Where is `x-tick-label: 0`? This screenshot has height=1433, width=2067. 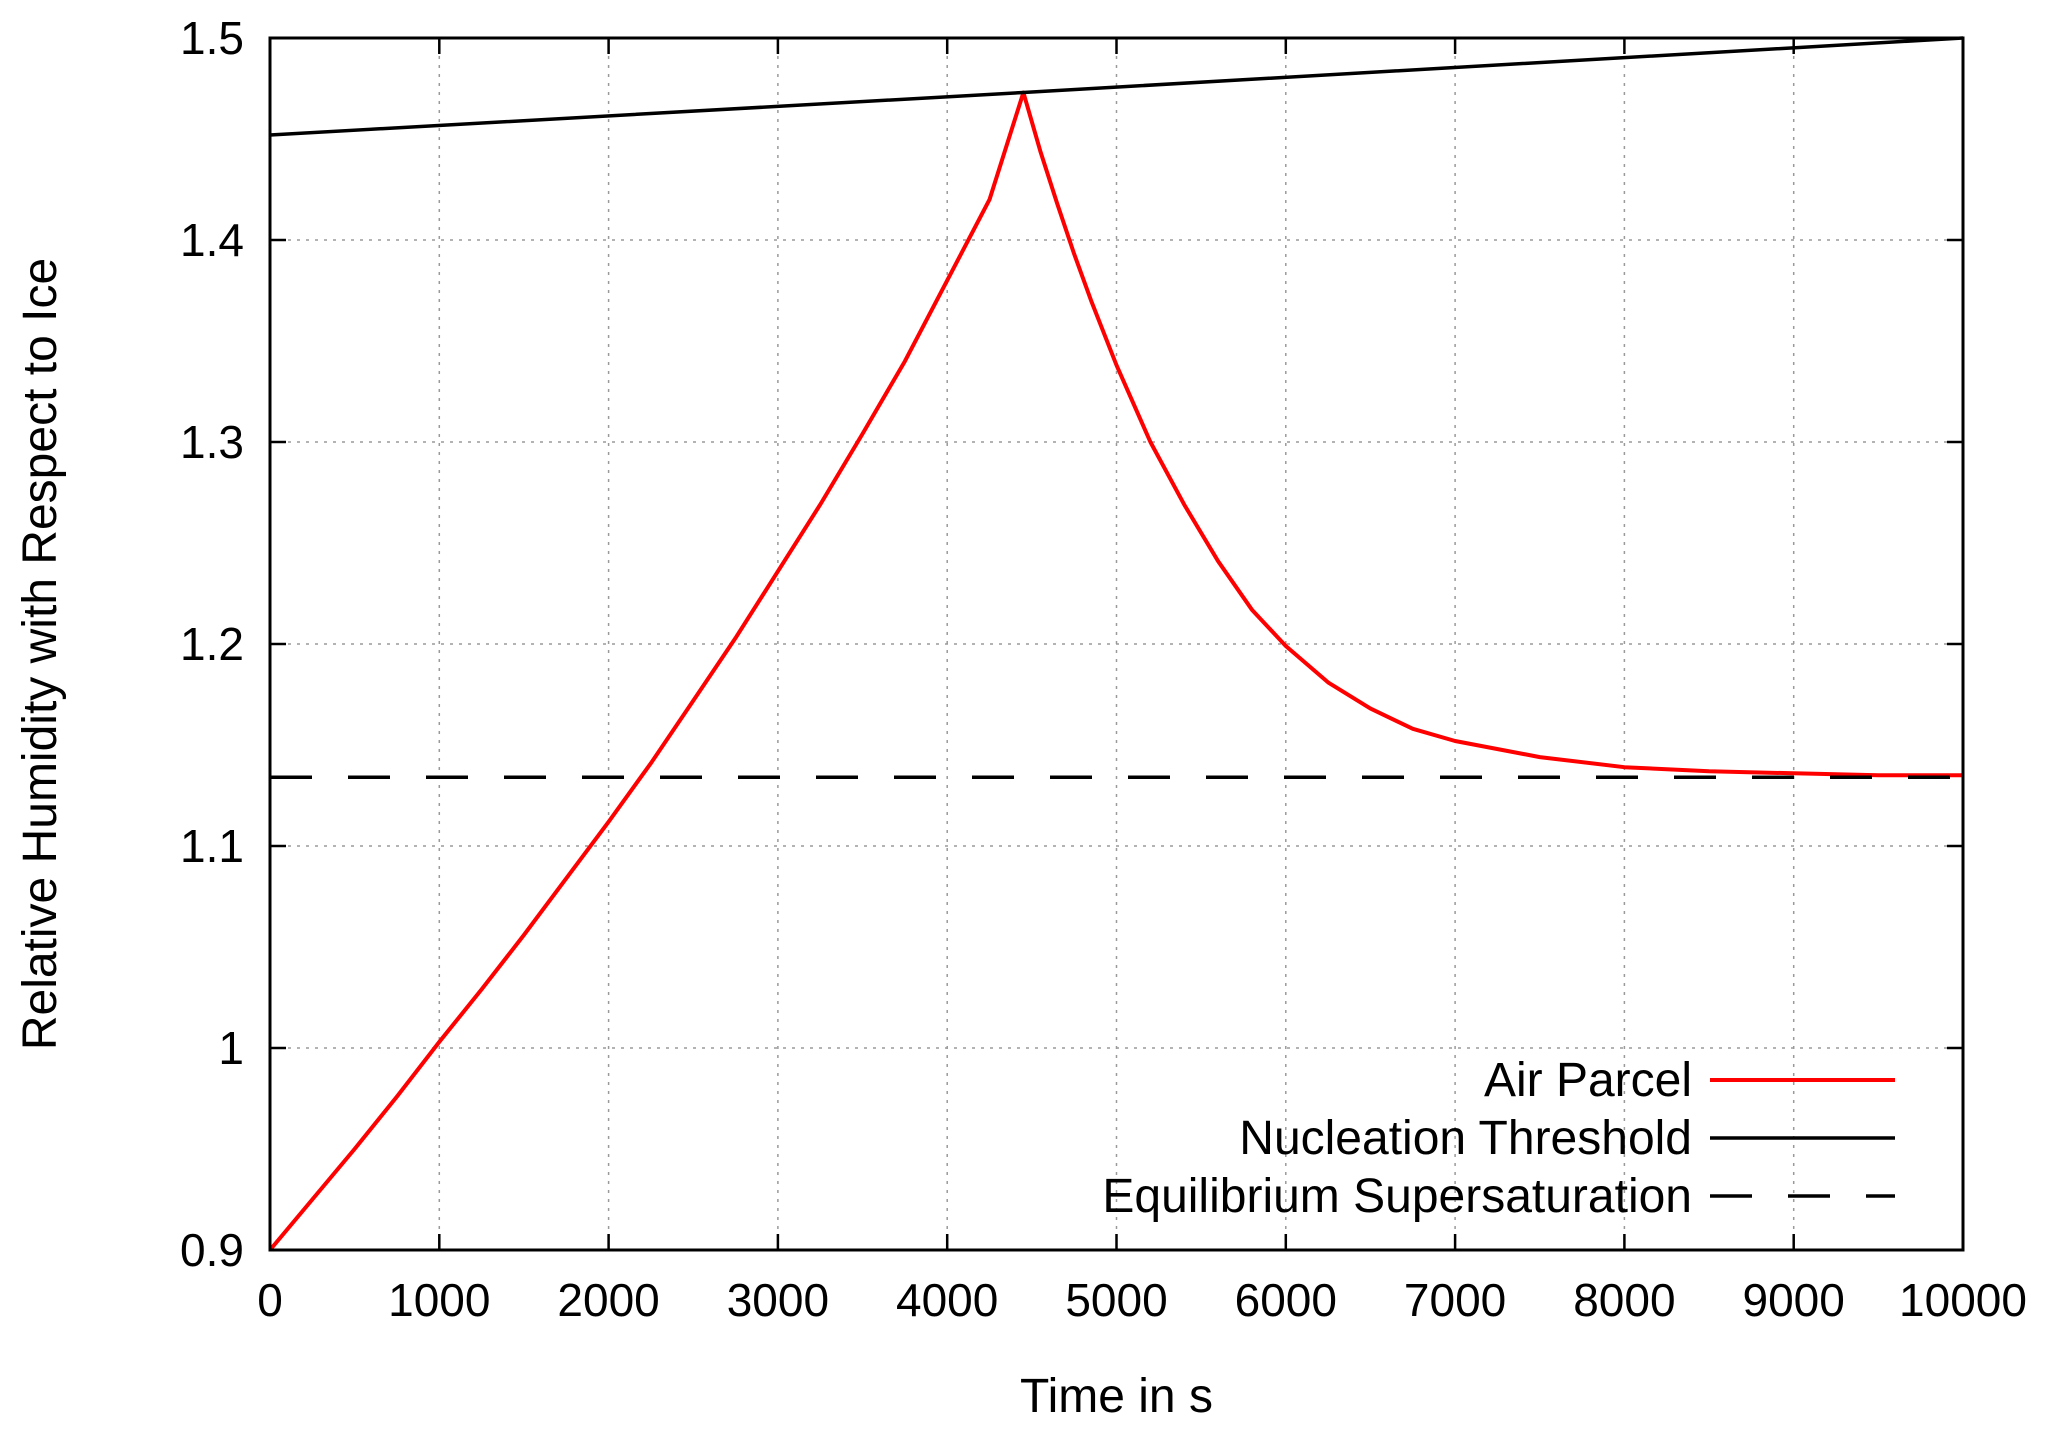 x-tick-label: 0 is located at coordinates (270, 1300).